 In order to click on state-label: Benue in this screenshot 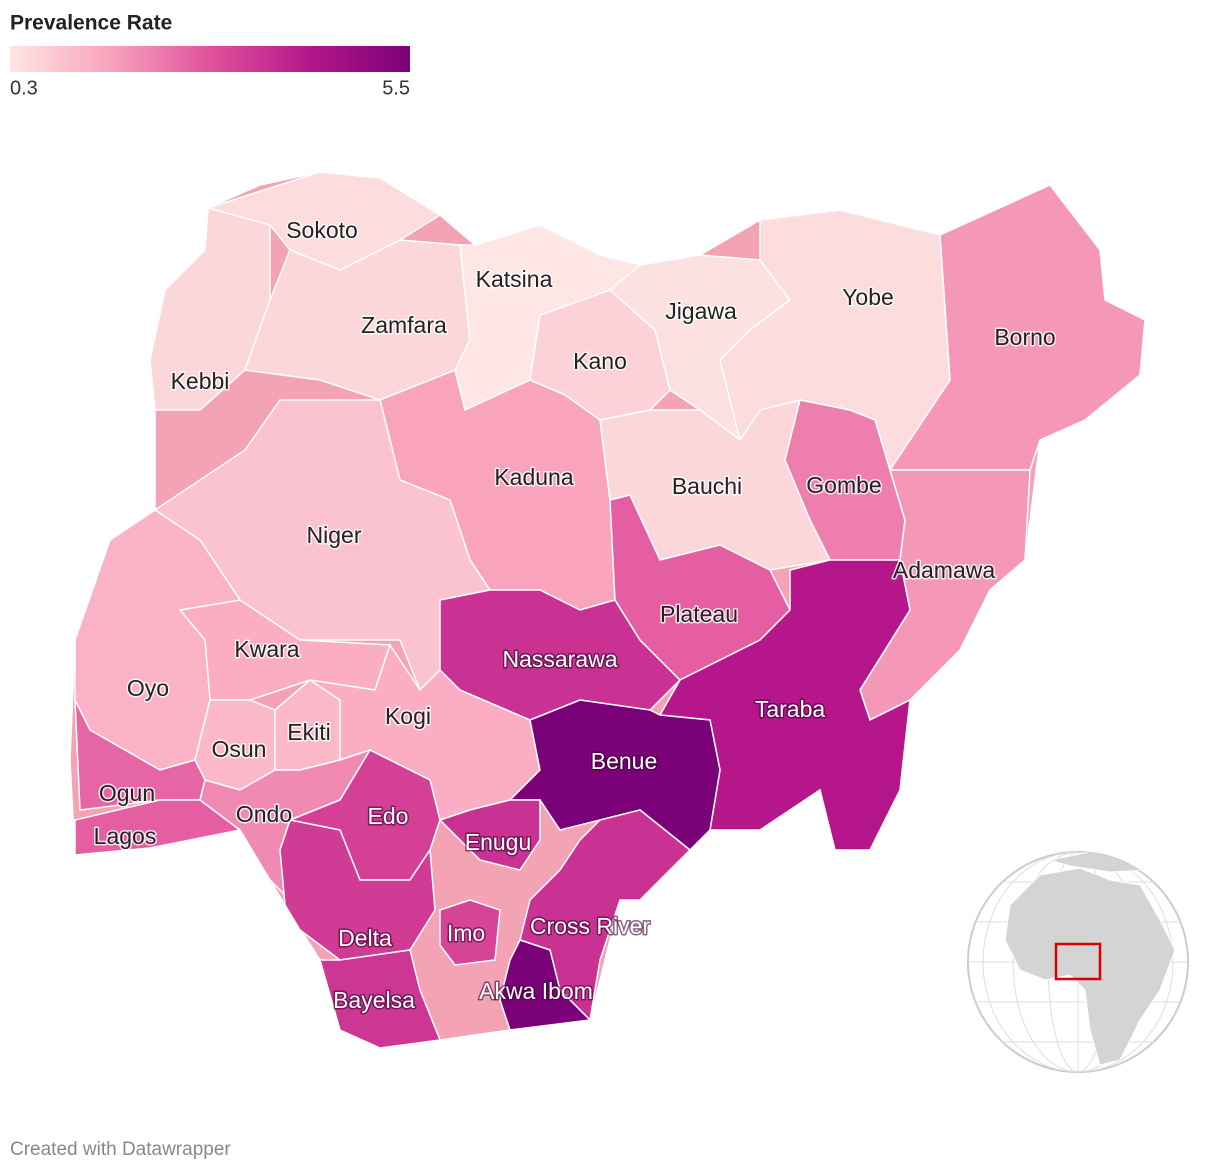, I will do `click(624, 761)`.